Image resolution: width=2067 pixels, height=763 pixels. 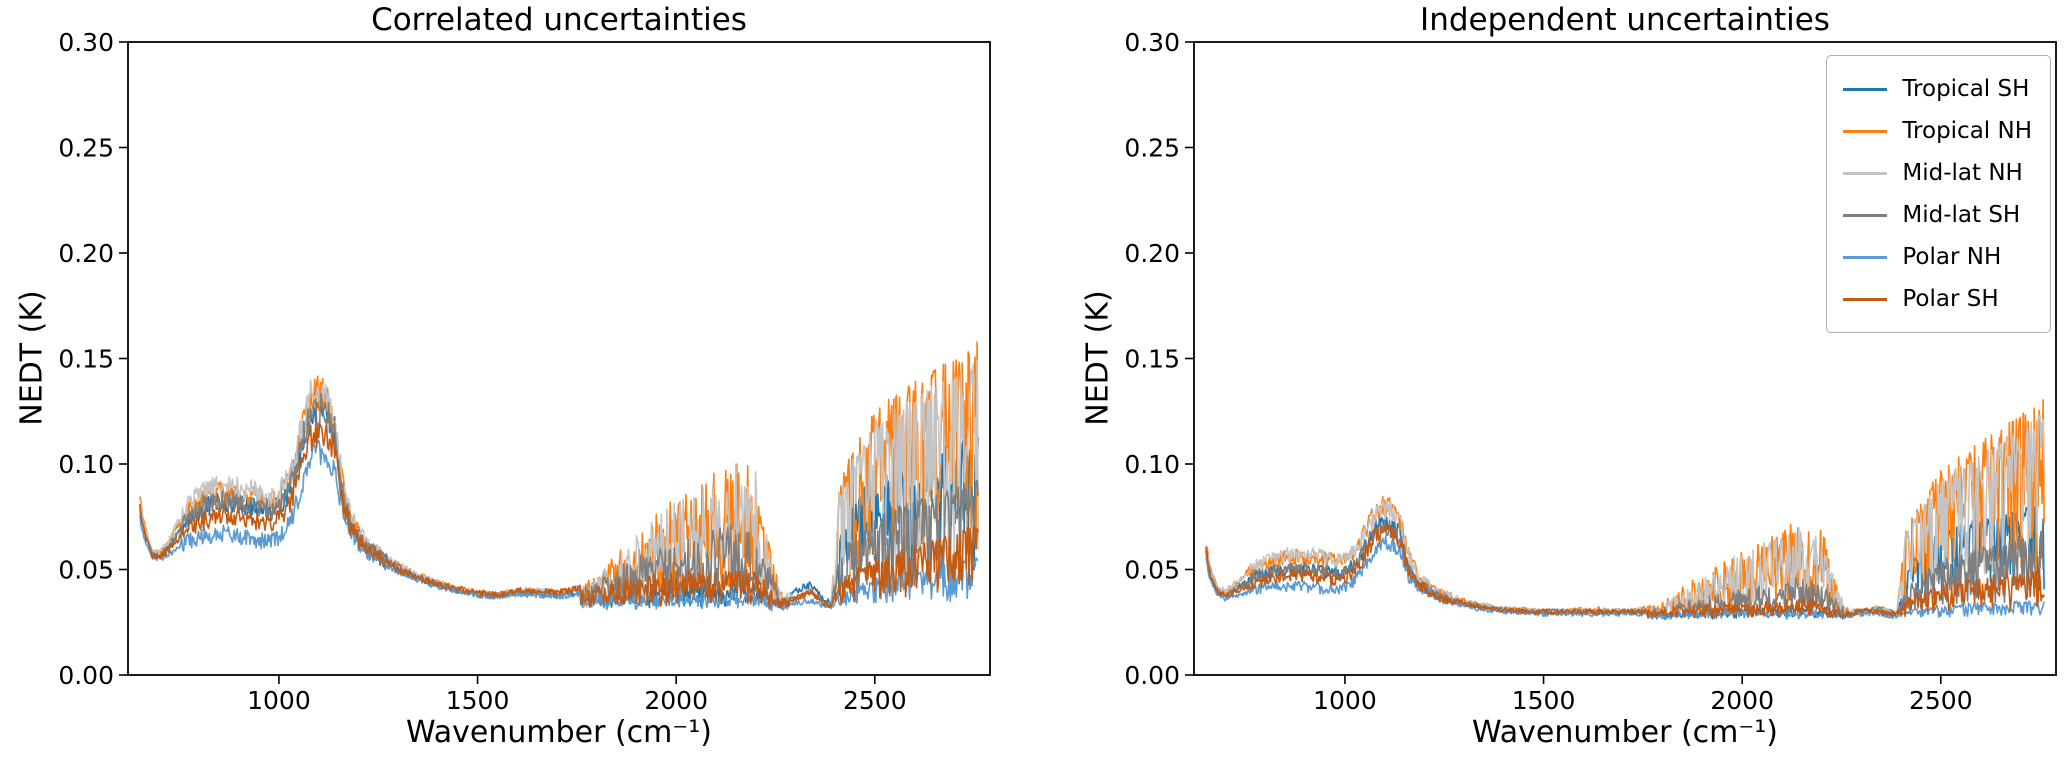 I want to click on legend-label: Mid-lat NH, so click(x=1962, y=173).